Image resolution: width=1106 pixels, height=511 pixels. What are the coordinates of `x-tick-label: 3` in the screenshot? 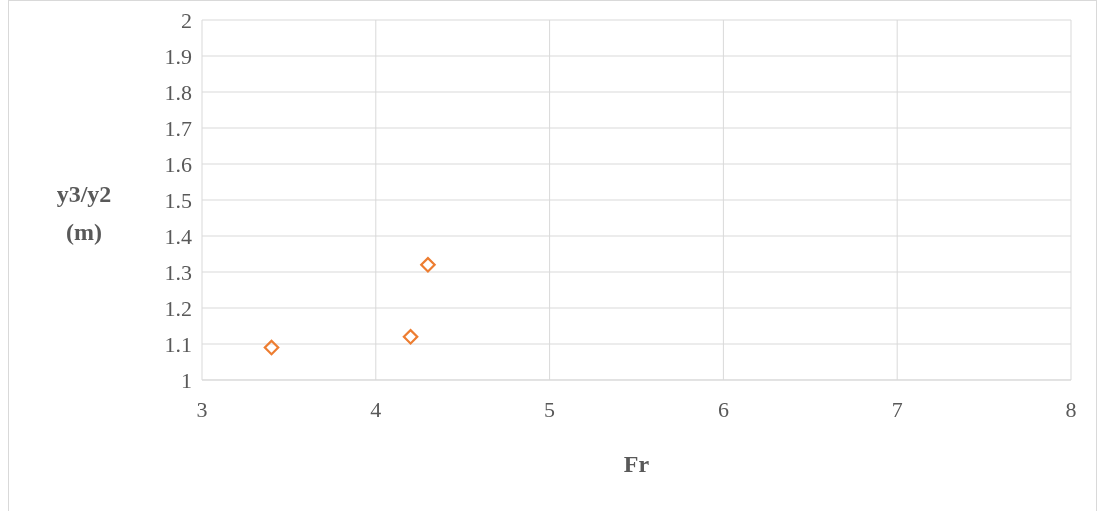 It's located at (202, 409).